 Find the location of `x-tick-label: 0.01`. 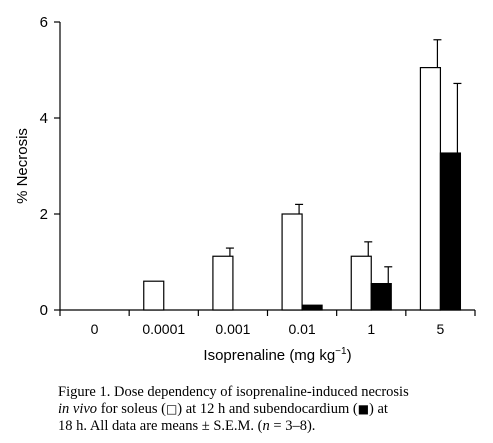

x-tick-label: 0.01 is located at coordinates (301, 329).